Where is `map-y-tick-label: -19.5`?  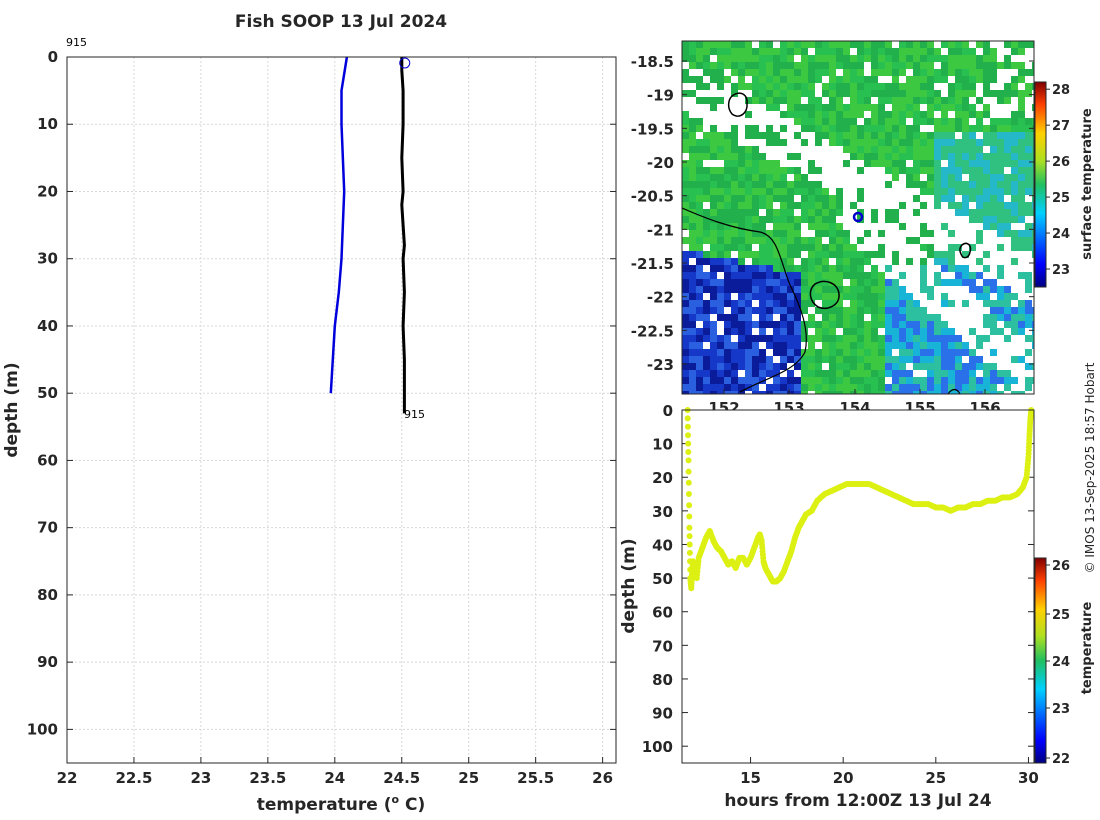
map-y-tick-label: -19.5 is located at coordinates (652, 129).